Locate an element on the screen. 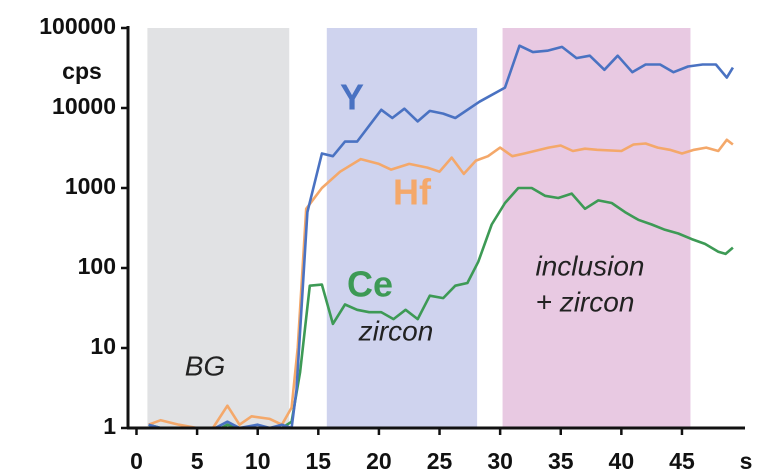  series-label: Ce is located at coordinates (370, 284).